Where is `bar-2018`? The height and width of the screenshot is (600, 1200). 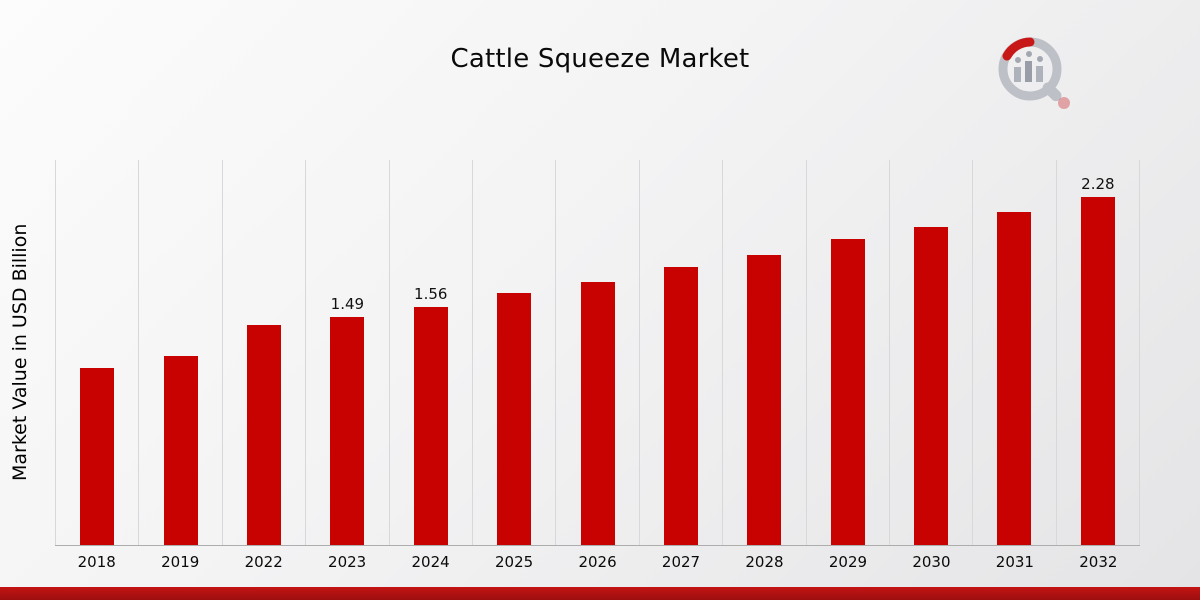 bar-2018 is located at coordinates (97, 456).